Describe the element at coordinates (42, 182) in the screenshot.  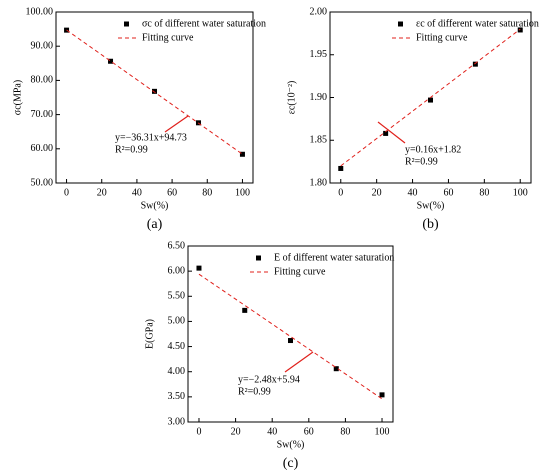
I see `y-tick-label: 50.00` at that location.